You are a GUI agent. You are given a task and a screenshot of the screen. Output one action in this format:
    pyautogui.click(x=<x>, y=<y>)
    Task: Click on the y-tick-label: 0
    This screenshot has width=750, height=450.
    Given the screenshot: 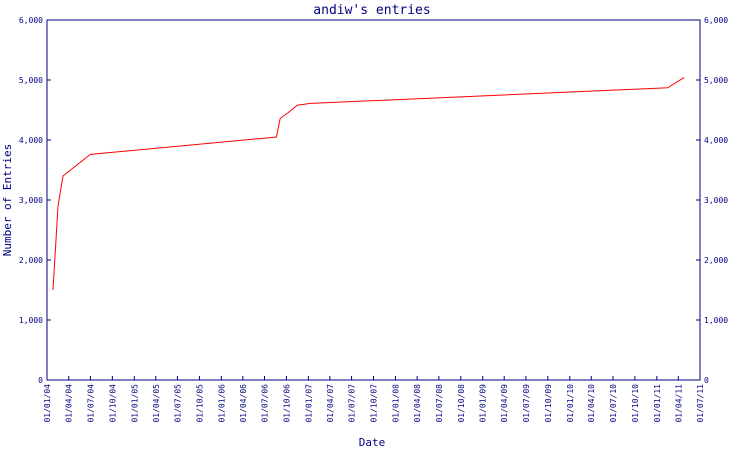 What is the action you would take?
    pyautogui.click(x=40, y=380)
    